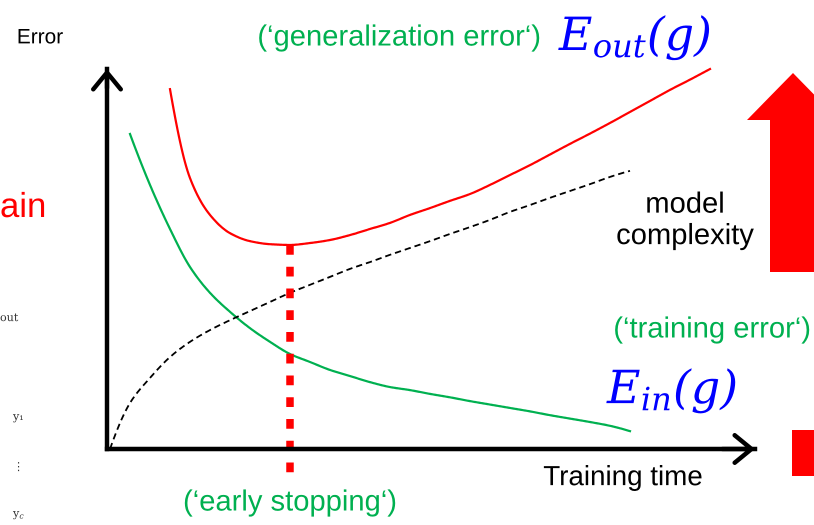 The width and height of the screenshot is (814, 525). What do you see at coordinates (685, 221) in the screenshot?
I see `series-label: model complexity` at bounding box center [685, 221].